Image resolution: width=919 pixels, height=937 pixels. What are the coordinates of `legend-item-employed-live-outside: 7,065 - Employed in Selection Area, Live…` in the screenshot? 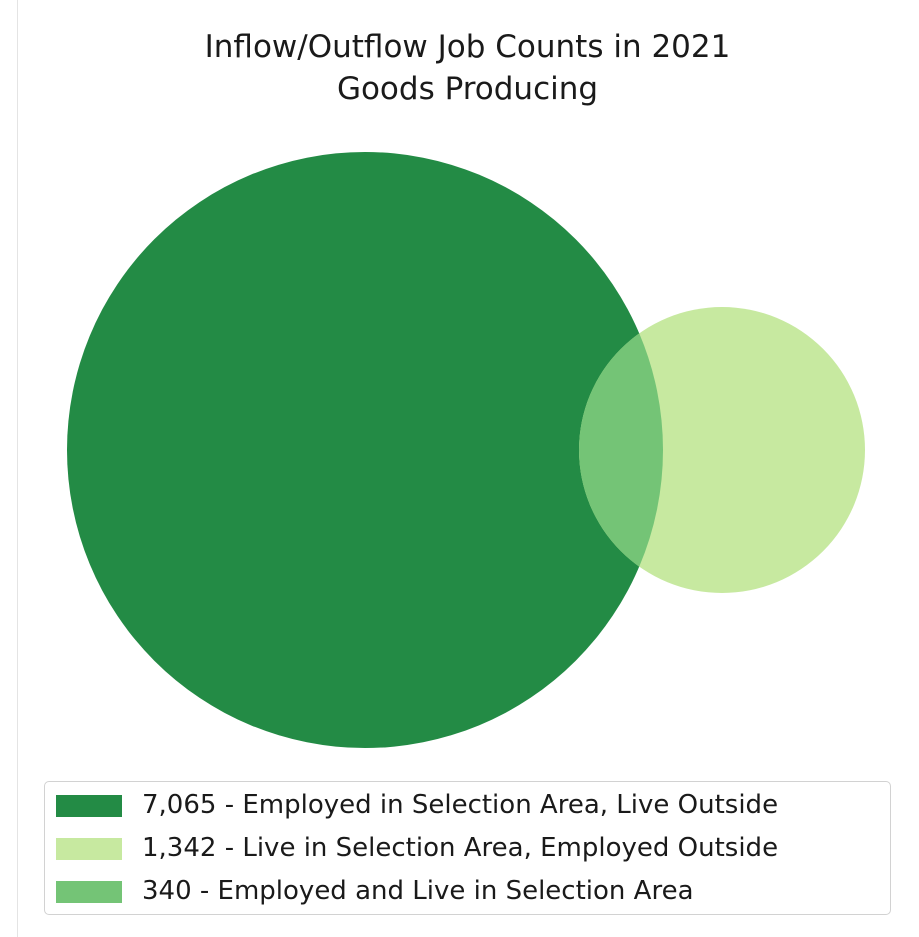 It's located at (467, 805).